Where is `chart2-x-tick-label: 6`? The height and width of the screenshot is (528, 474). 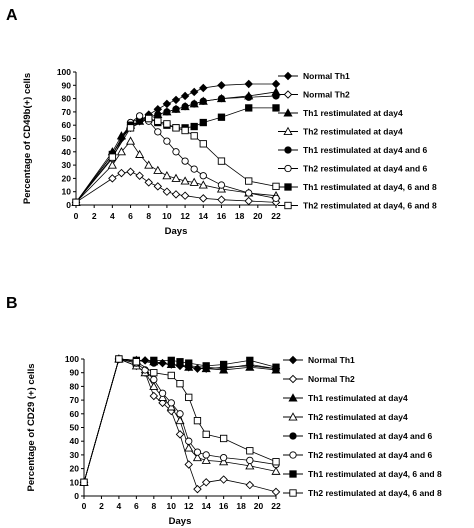
chart2-x-tick-label: 6 is located at coordinates (136, 506).